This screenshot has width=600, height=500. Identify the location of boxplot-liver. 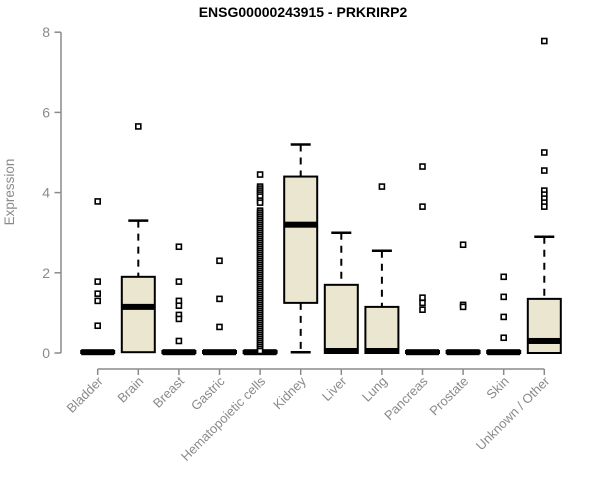
(341, 292).